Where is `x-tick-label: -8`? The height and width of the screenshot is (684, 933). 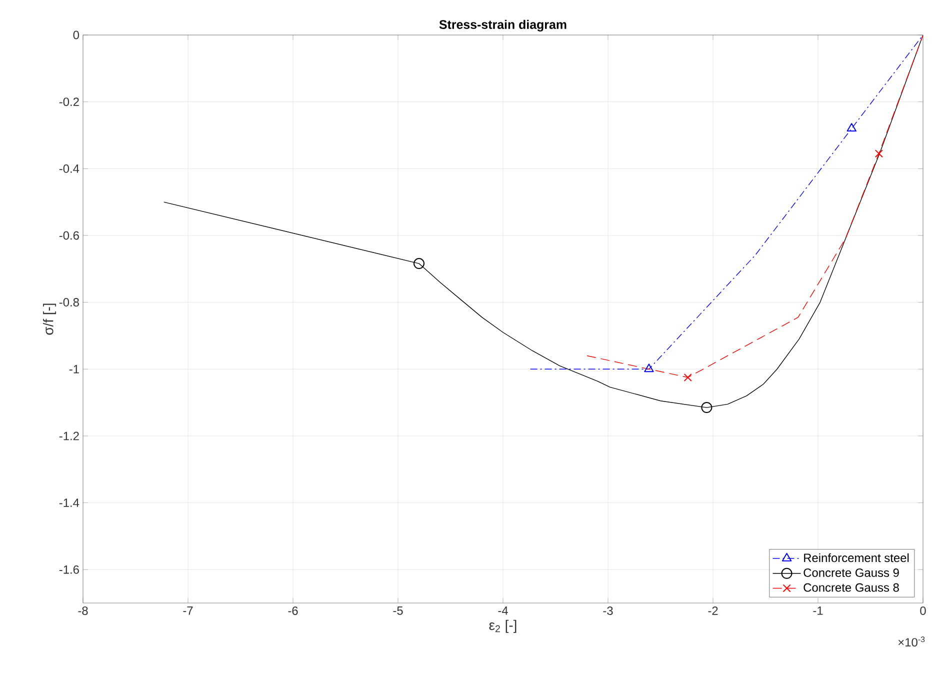 x-tick-label: -8 is located at coordinates (83, 610).